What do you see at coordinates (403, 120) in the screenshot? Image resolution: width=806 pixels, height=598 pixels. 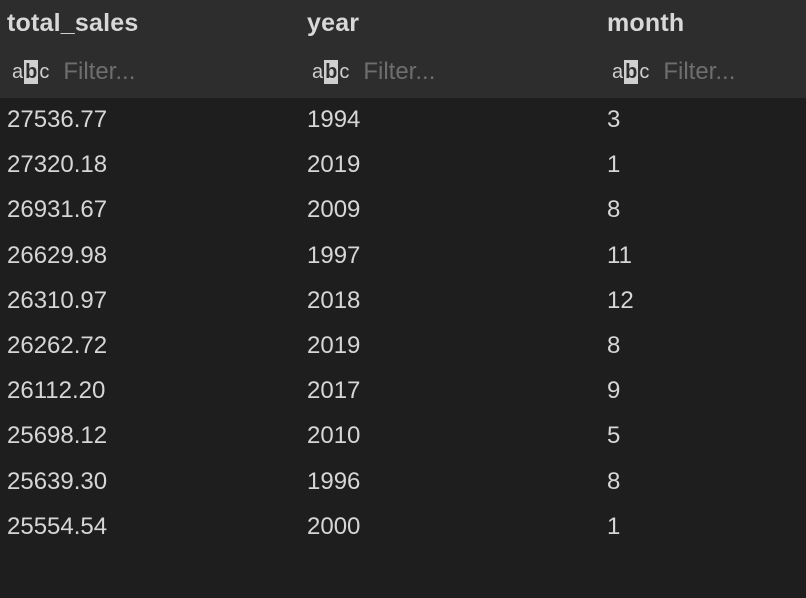 I see `table-row: 27536.77 1994 3` at bounding box center [403, 120].